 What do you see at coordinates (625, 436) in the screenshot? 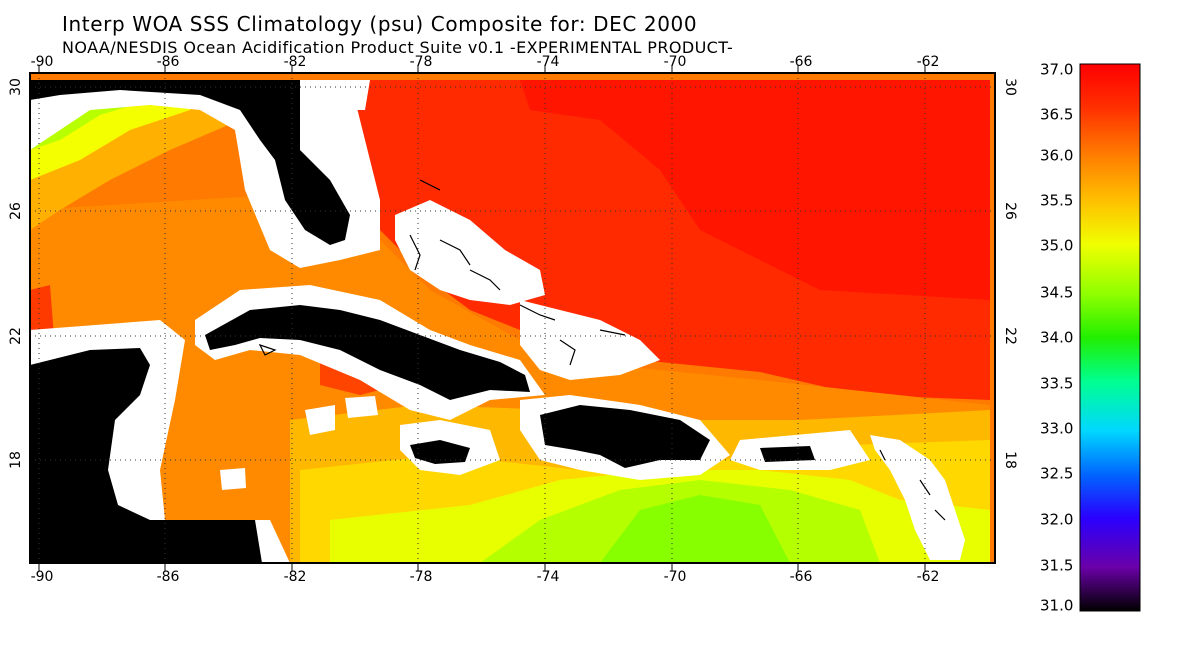
I see `hispaniola` at bounding box center [625, 436].